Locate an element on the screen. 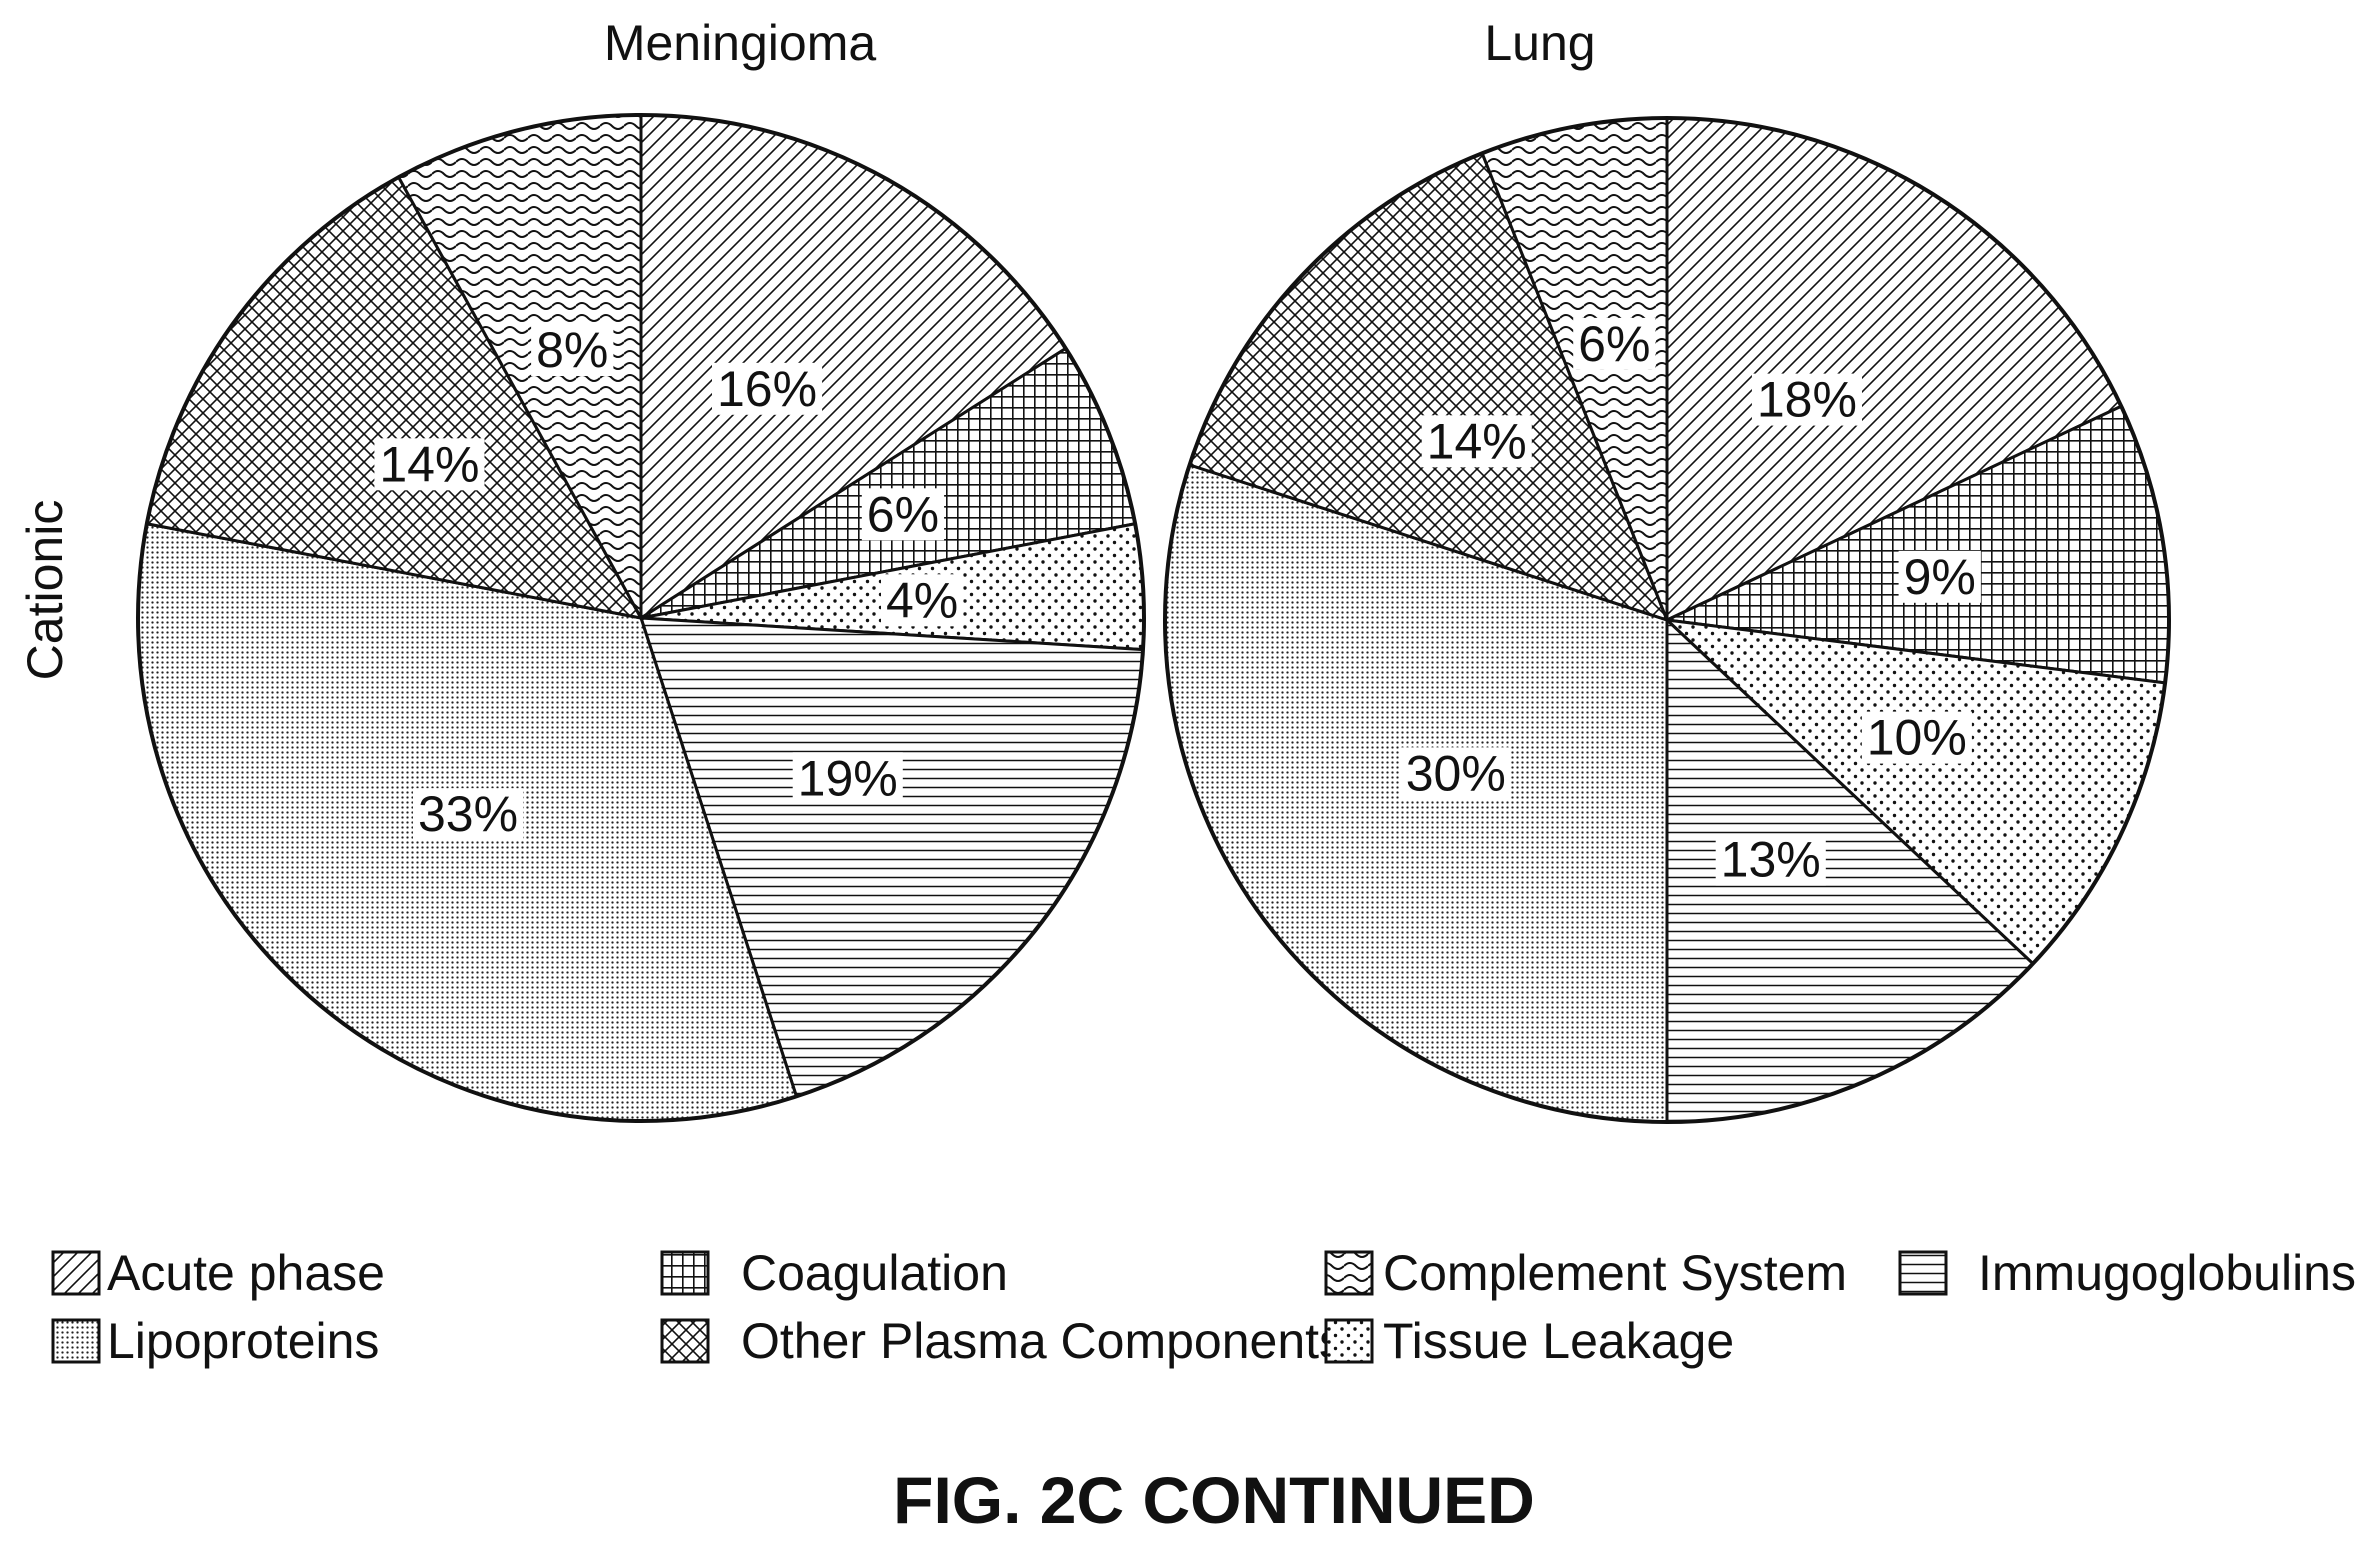 The height and width of the screenshot is (1546, 2369). chart-title-meningioma: Meningioma is located at coordinates (740, 43).